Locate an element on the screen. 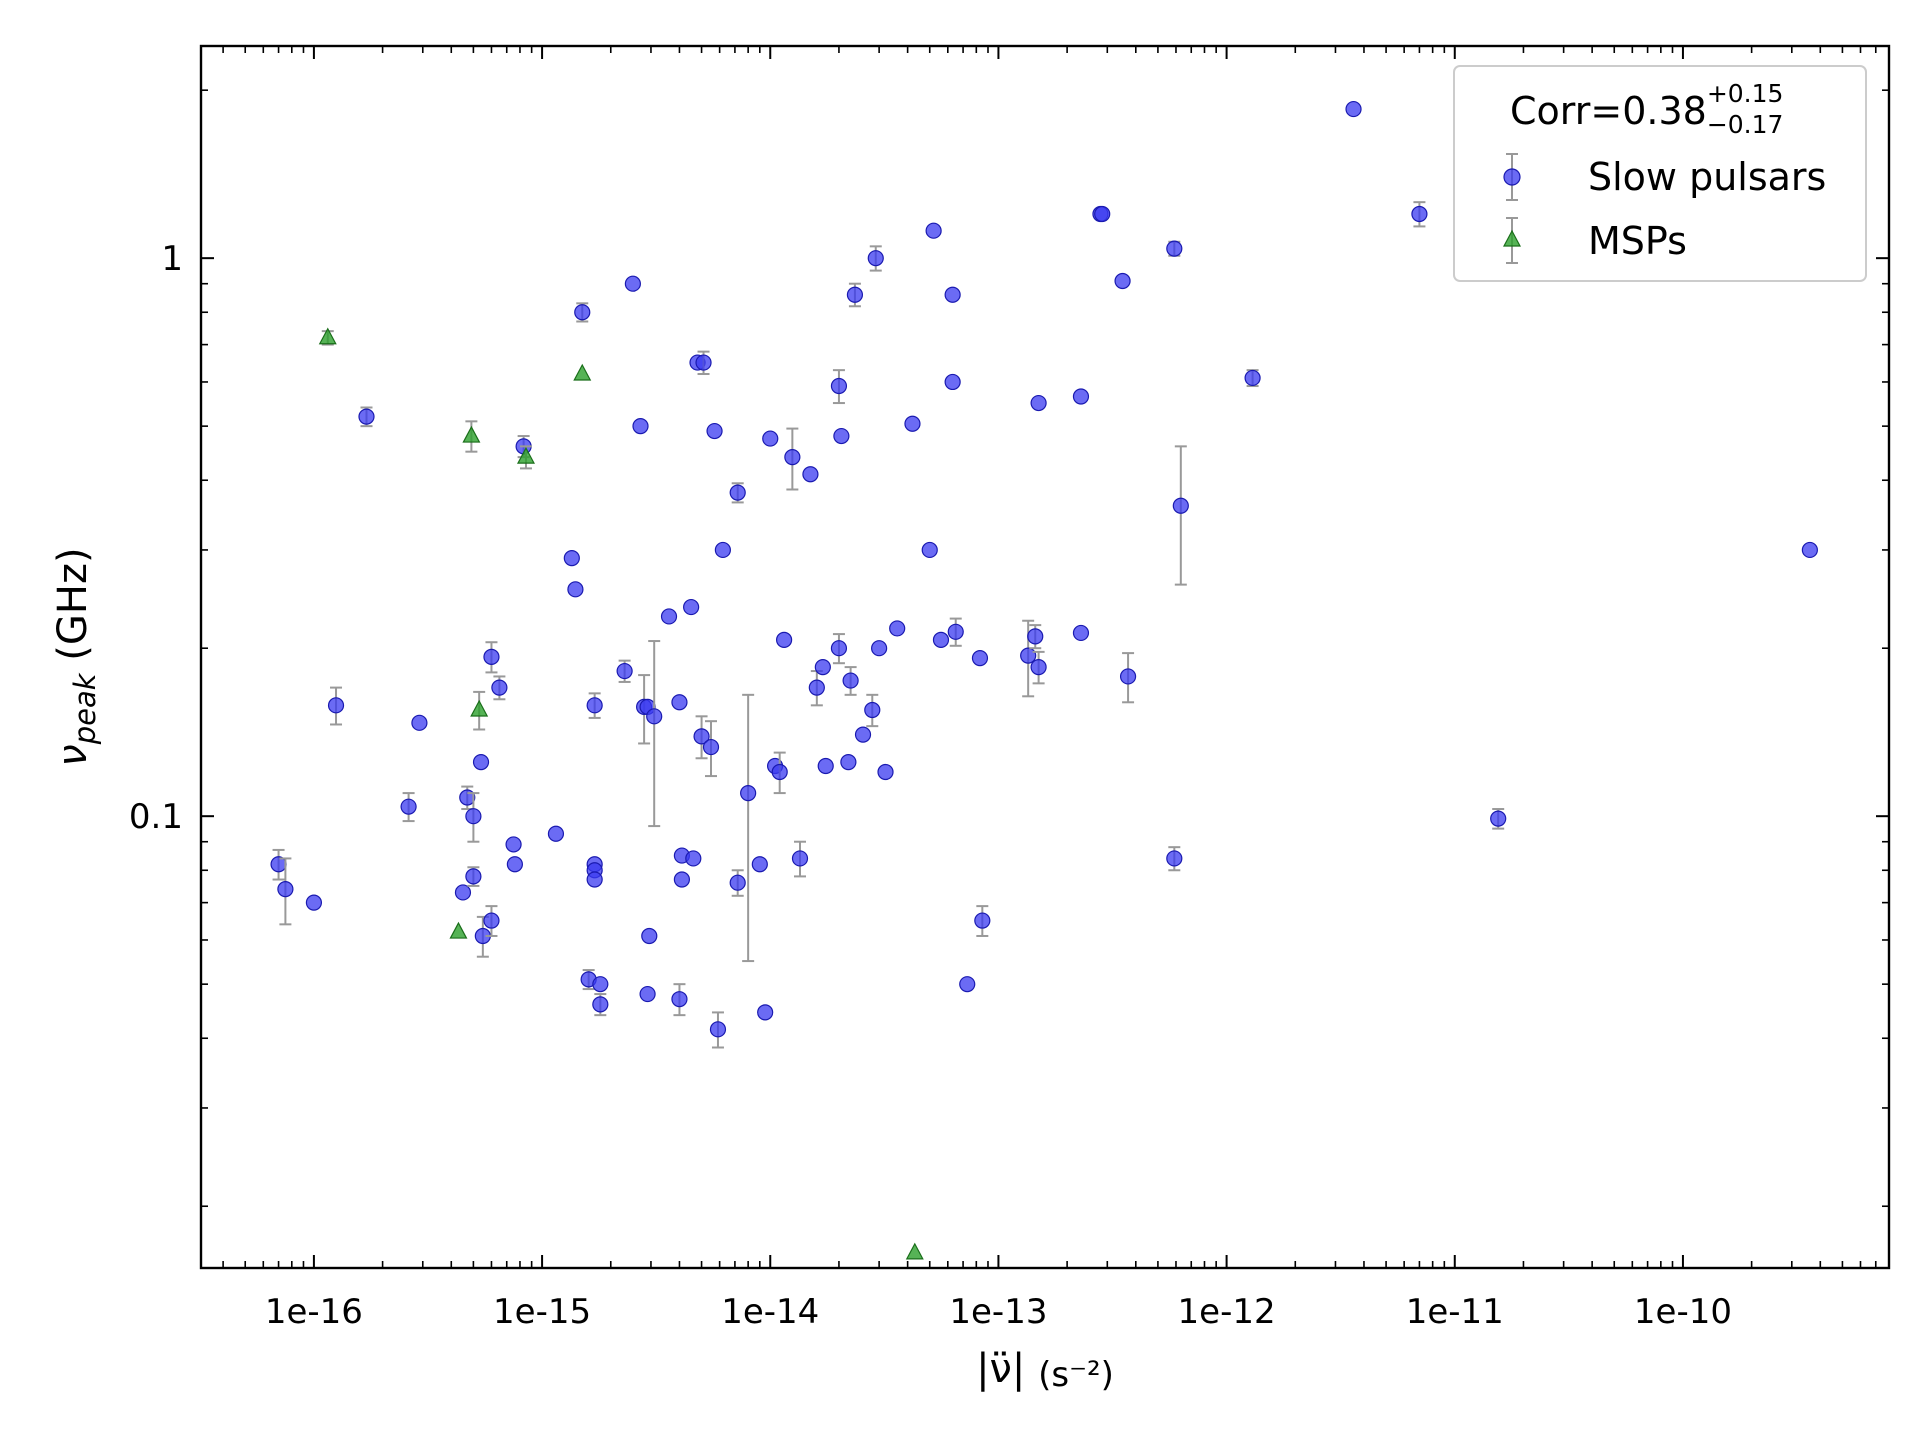  x-tick-label: 1e-10 is located at coordinates (1683, 1312).